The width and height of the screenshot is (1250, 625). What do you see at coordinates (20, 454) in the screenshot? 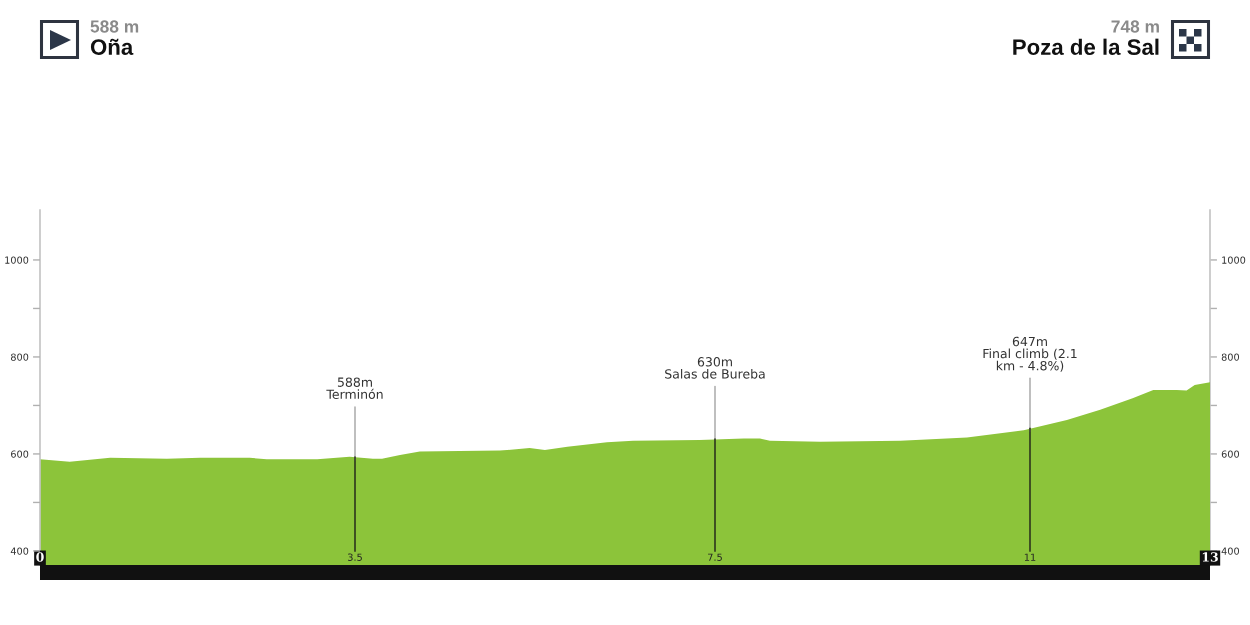
I see `y-tick-label: 600` at bounding box center [20, 454].